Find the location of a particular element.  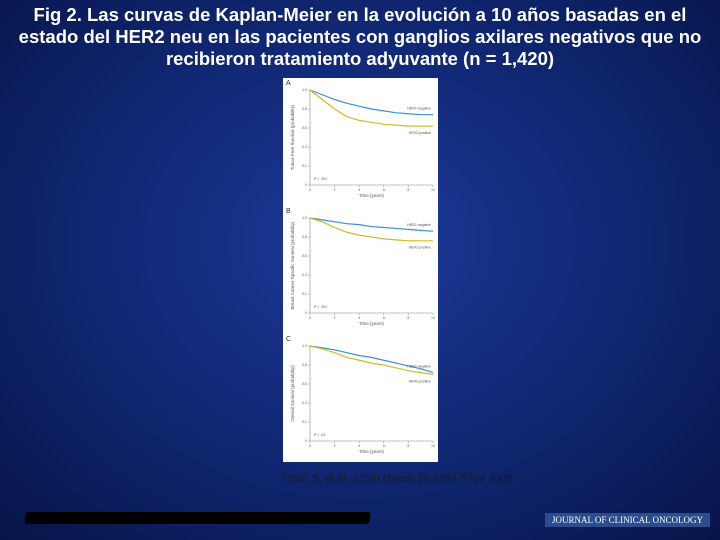

journal-banner: JOURNAL OF CLINICAL ONCOLOGY is located at coordinates (627, 520).